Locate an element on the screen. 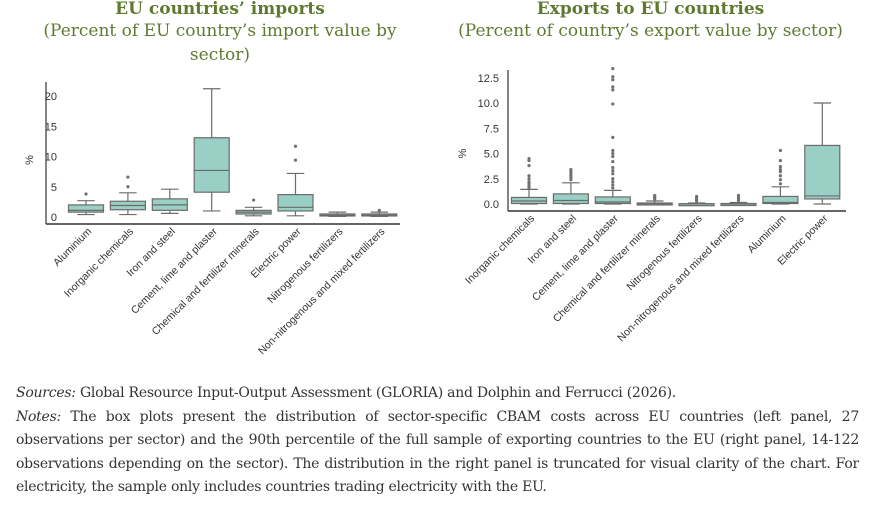 This screenshot has width=881, height=506. y-tick-label: 5.0 is located at coordinates (491, 155).